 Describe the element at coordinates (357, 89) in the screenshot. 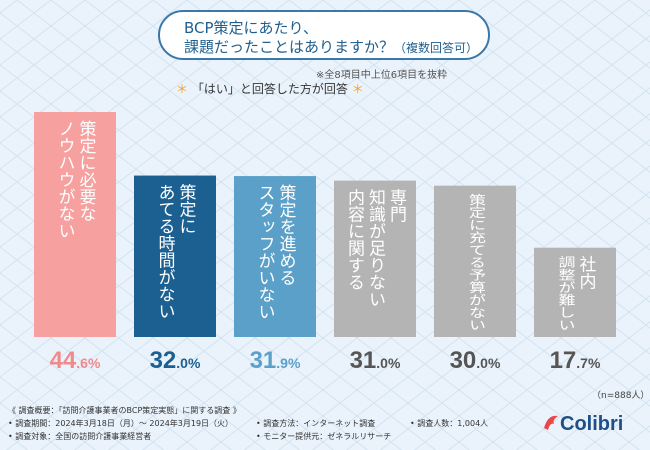

I see `subtitle-asterisk-right: ＊` at that location.